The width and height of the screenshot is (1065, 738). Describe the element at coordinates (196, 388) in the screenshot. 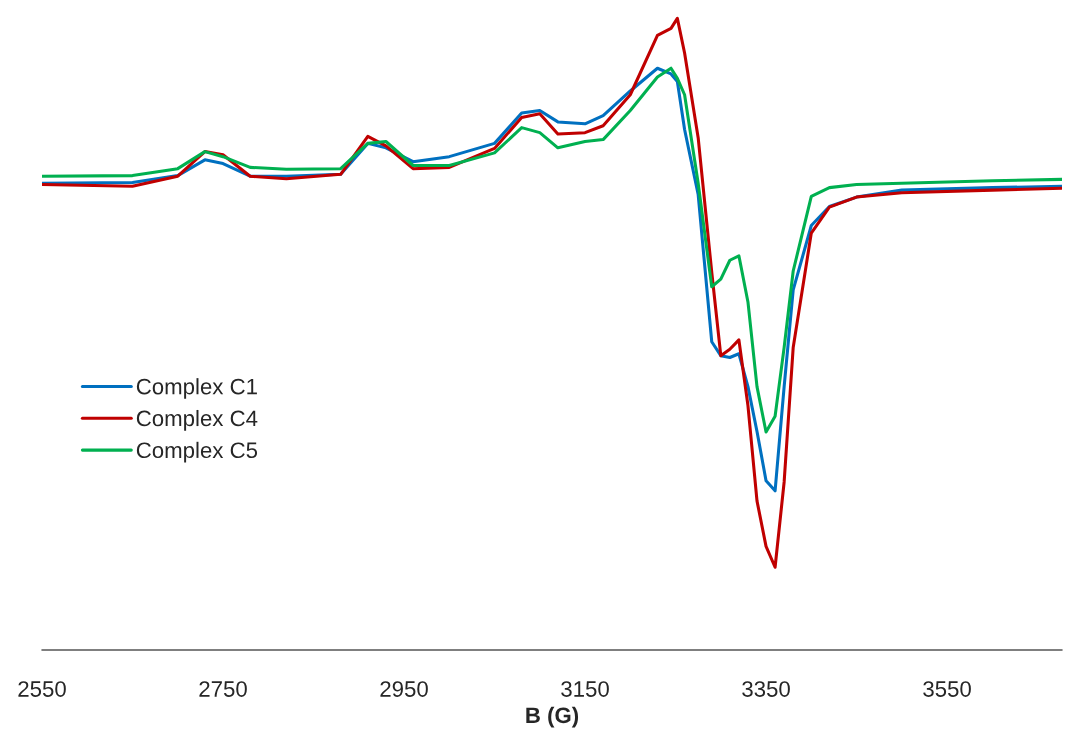

I see `legend-label: Complex C1` at that location.